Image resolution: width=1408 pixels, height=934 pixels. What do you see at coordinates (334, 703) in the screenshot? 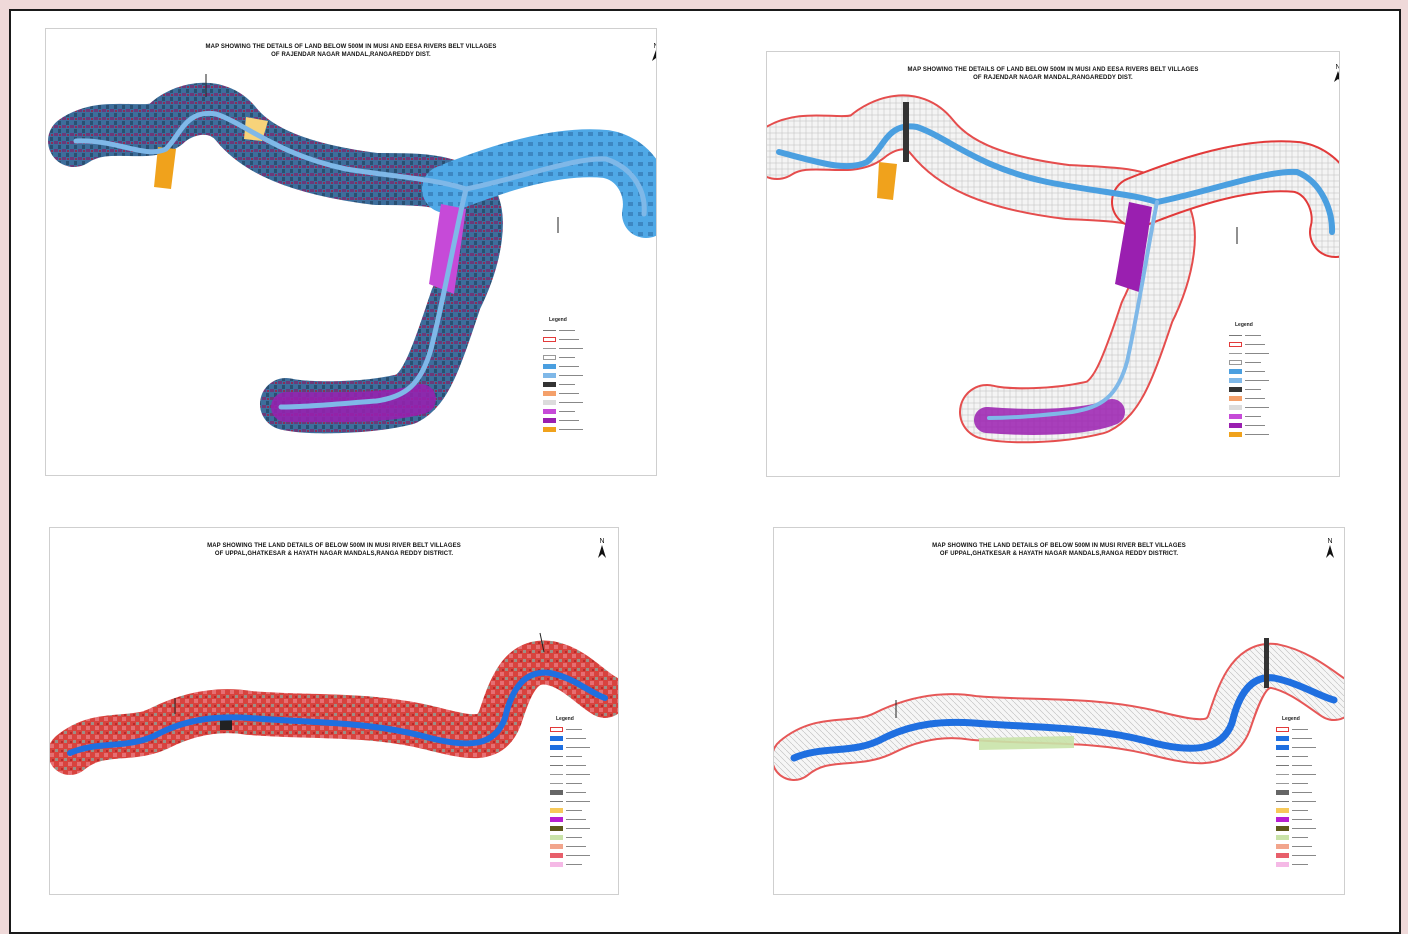
I see `river-belt-map` at bounding box center [334, 703].